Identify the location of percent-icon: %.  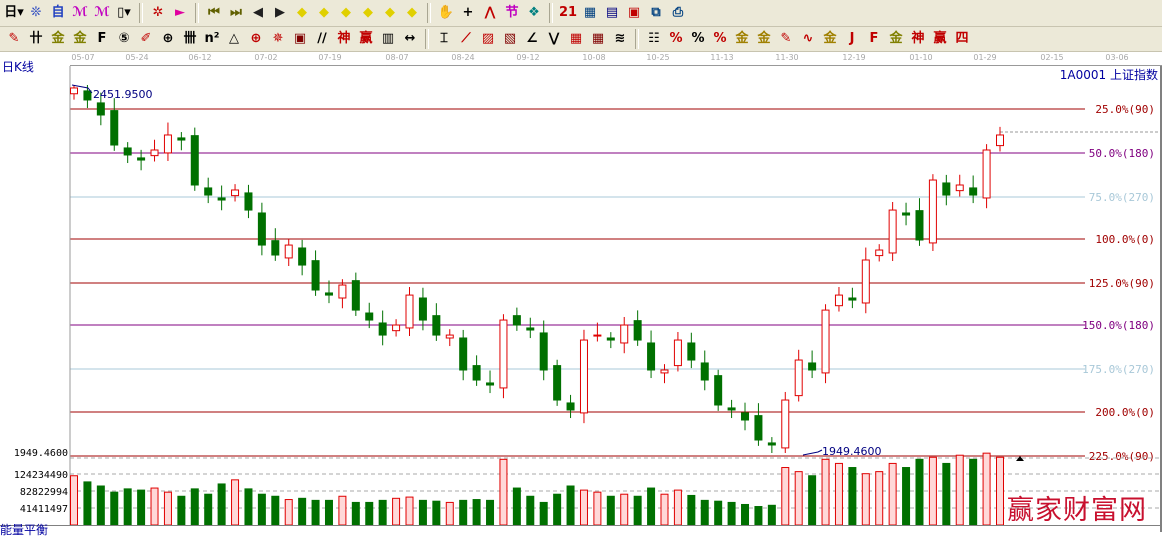
(698, 38).